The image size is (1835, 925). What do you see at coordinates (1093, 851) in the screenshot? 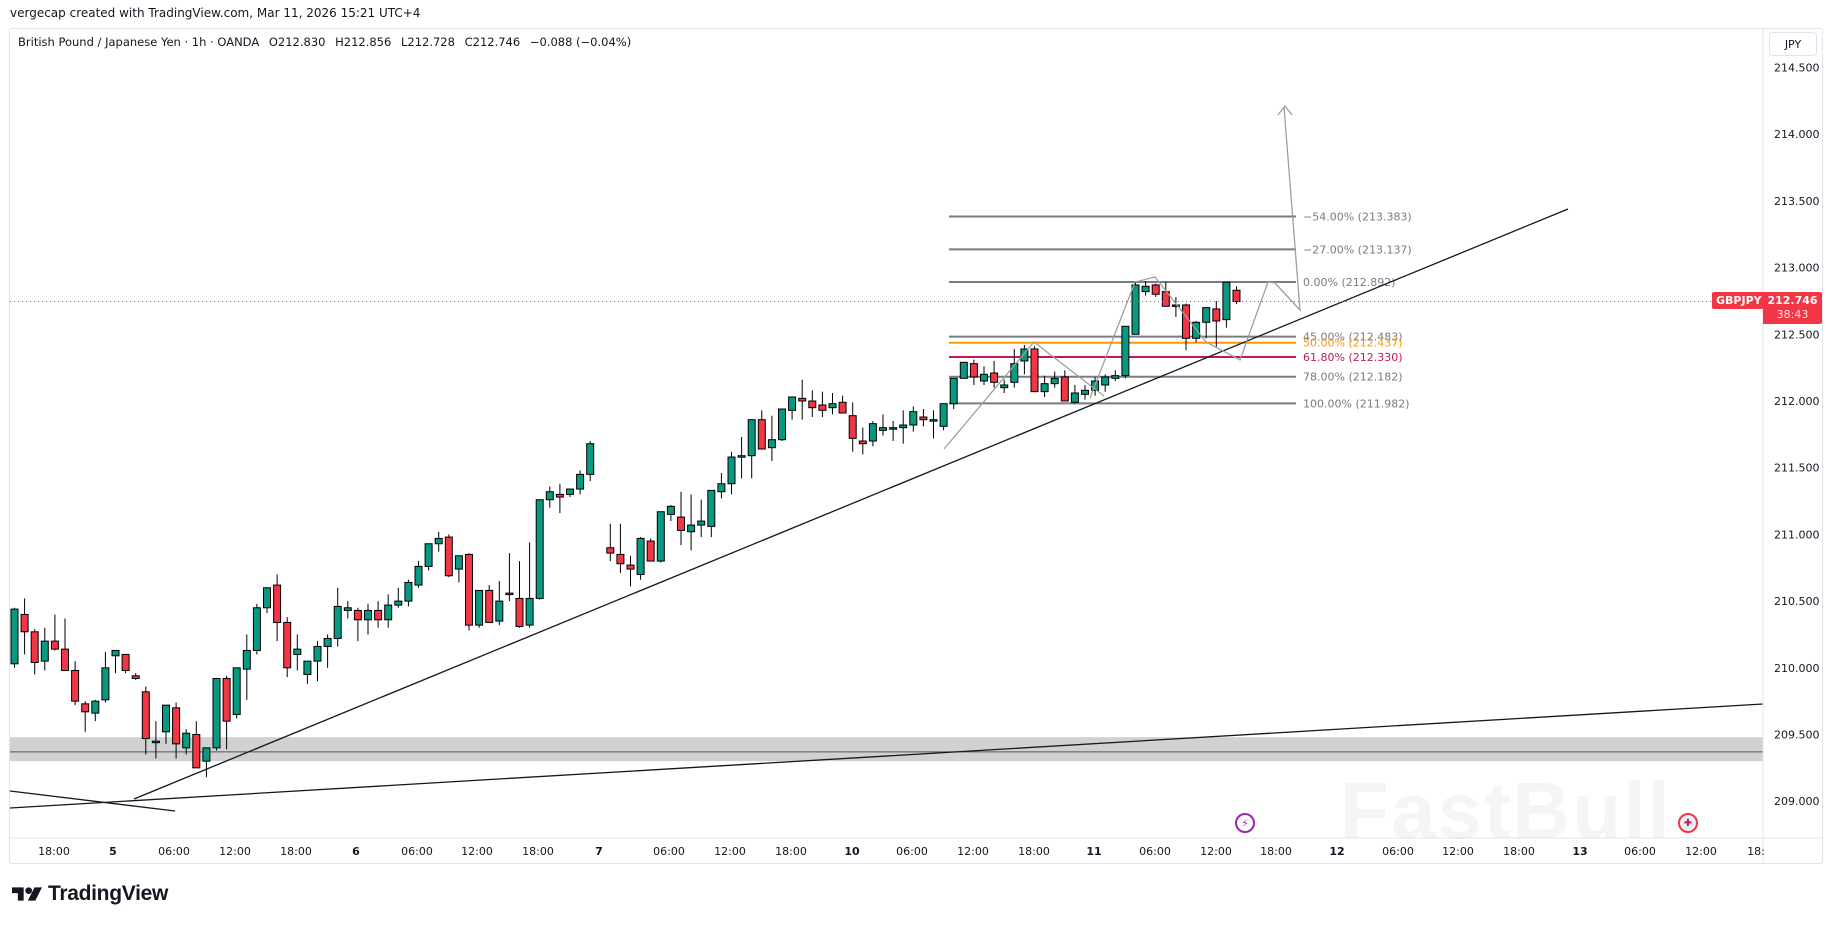
I see `time-tick: 11` at bounding box center [1093, 851].